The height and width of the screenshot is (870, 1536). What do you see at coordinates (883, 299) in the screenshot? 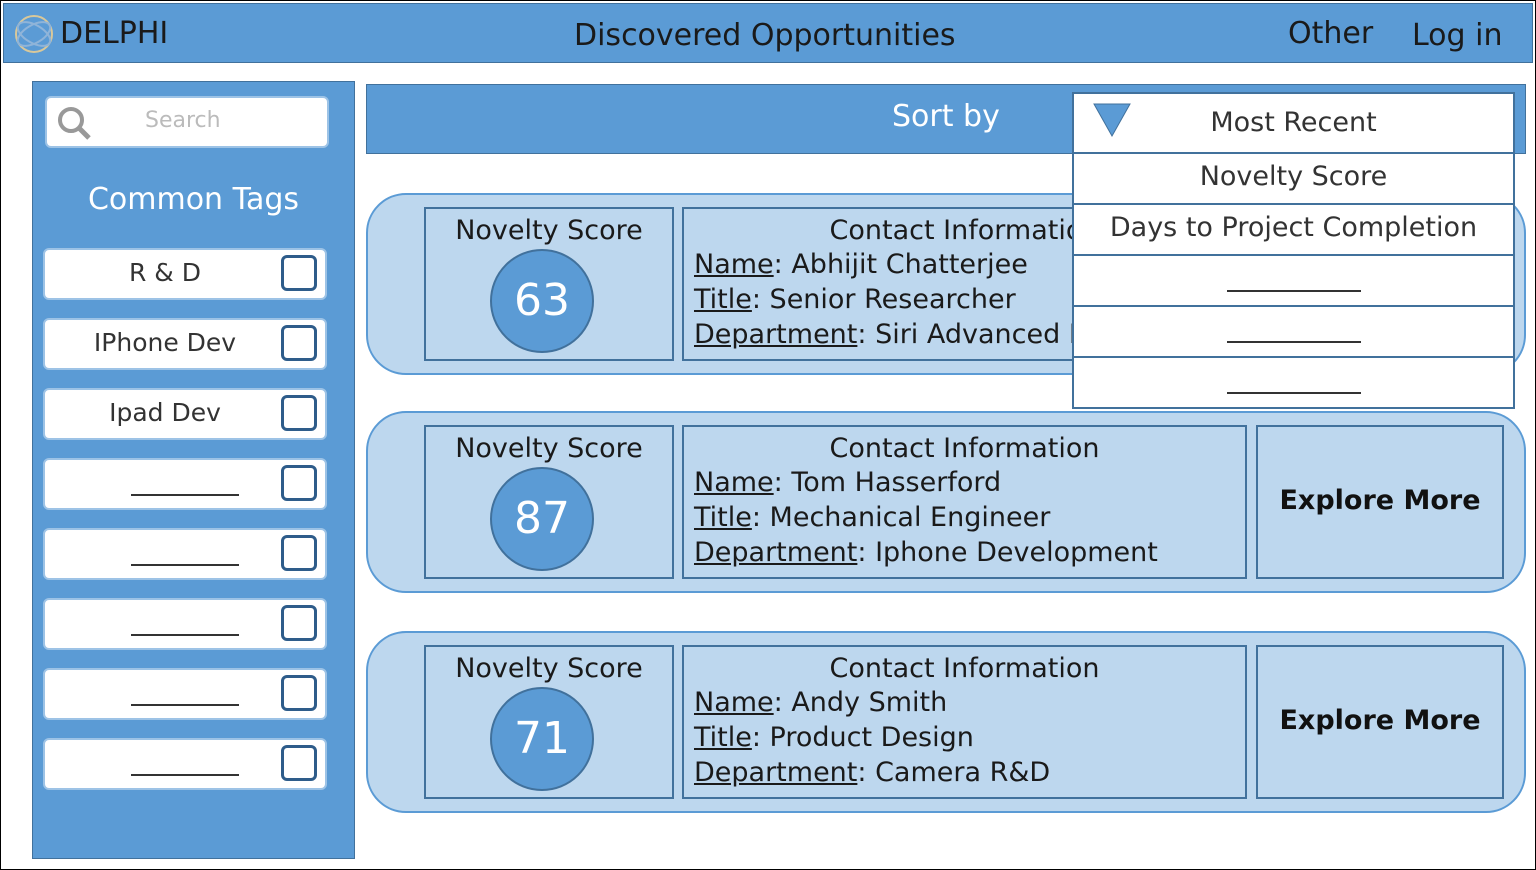
I see `field-value: : Senior Researcher` at bounding box center [883, 299].